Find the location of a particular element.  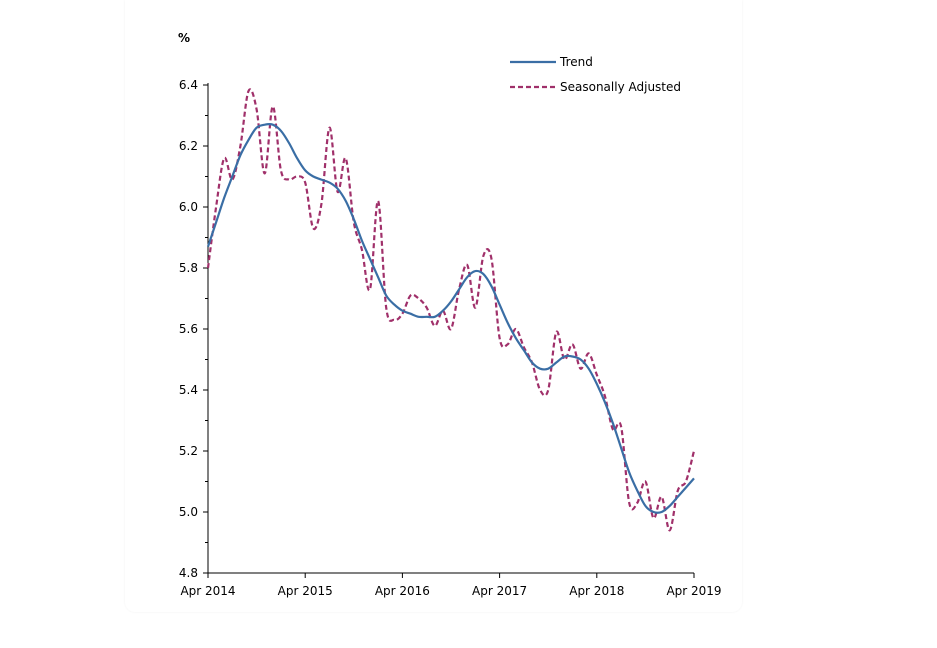

x-tick-label: Apr 2014 is located at coordinates (207, 591).